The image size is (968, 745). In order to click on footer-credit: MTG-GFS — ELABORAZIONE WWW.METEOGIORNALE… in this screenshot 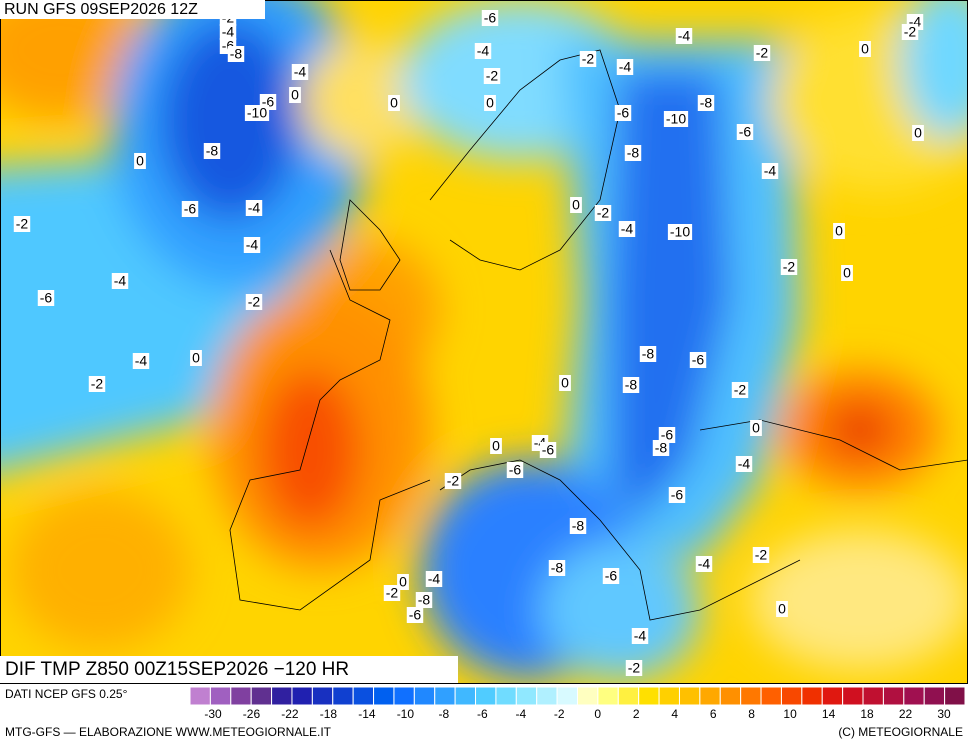, I will do `click(168, 732)`.